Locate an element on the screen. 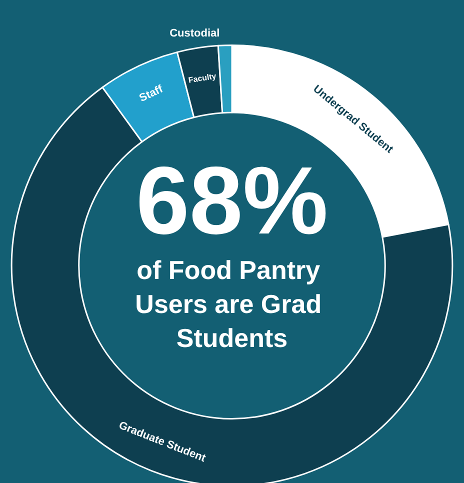 The width and height of the screenshot is (464, 483). slice-label: Staff is located at coordinates (152, 94).